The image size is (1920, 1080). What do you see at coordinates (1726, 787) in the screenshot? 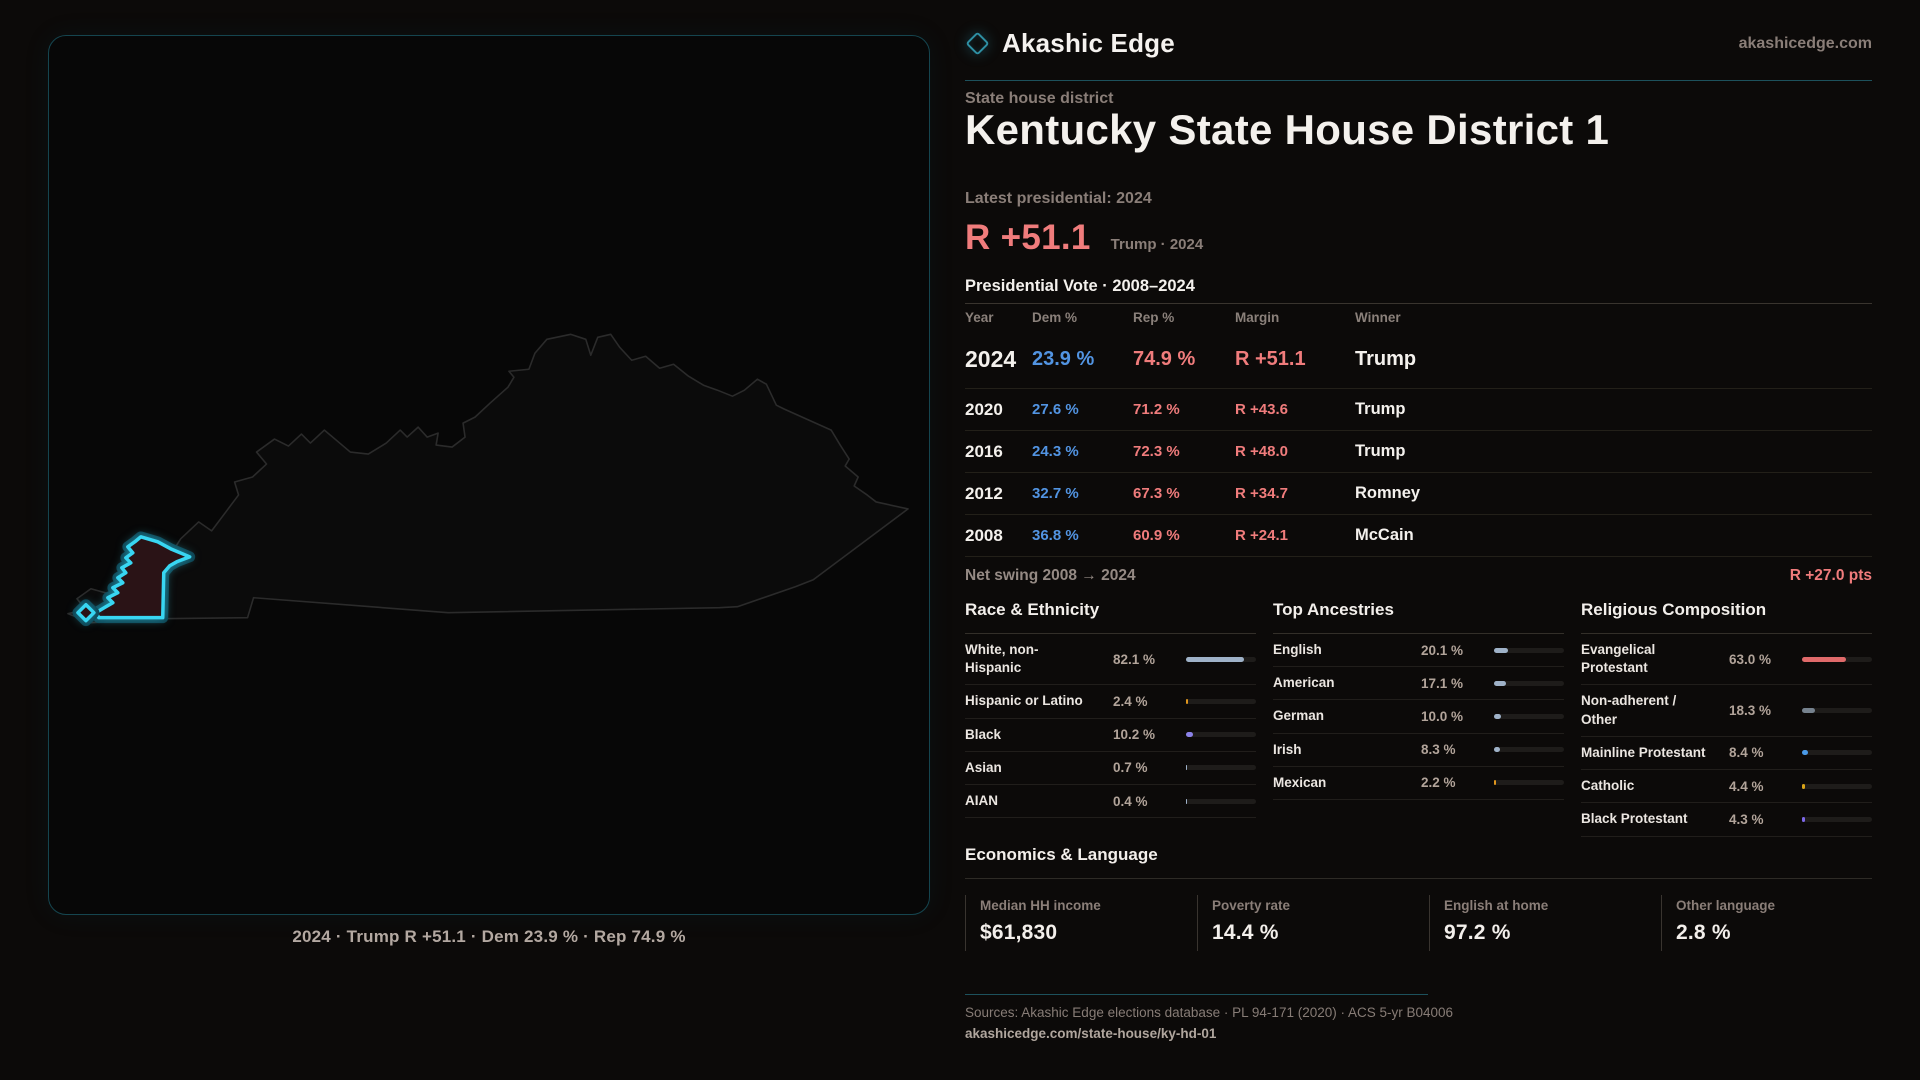
I see `demo-row: Catholic 4.4 %` at bounding box center [1726, 787].